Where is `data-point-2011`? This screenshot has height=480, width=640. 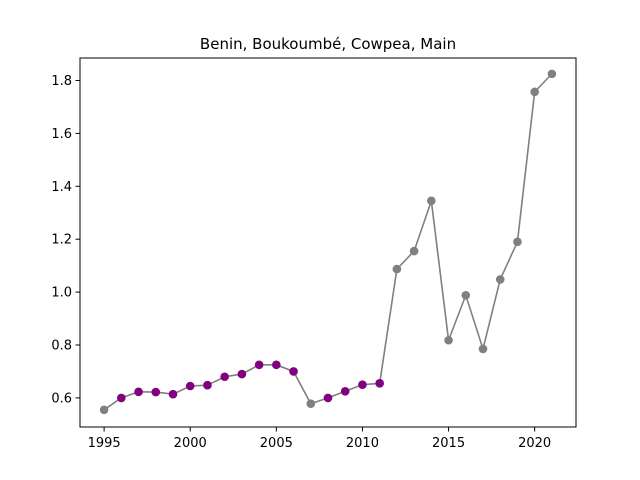
data-point-2011 is located at coordinates (379, 383).